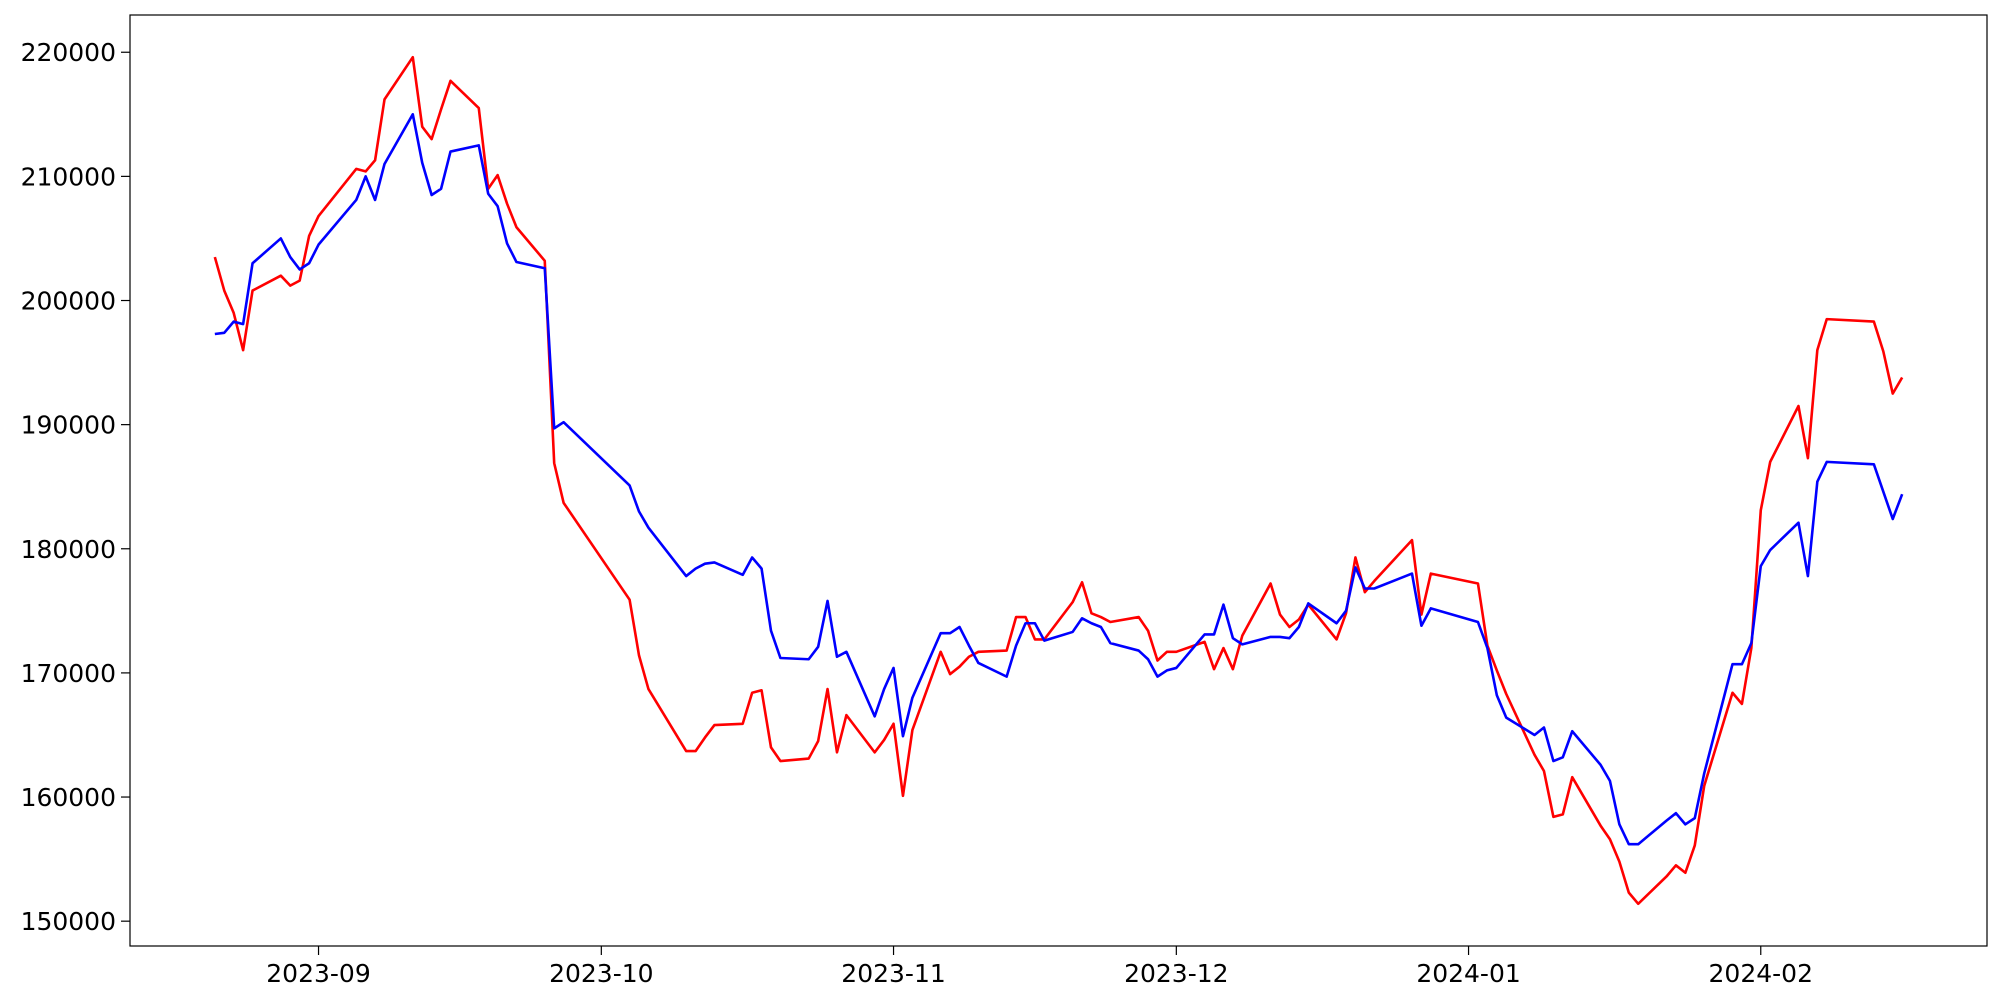 This screenshot has width=2000, height=1000. What do you see at coordinates (318, 973) in the screenshot?
I see `x-tick-label: 2023-09` at bounding box center [318, 973].